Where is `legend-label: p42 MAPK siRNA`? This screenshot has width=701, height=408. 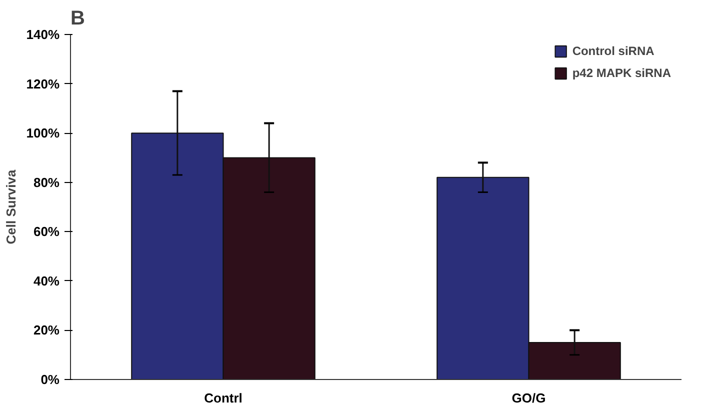
legend-label: p42 MAPK siRNA is located at coordinates (621, 73).